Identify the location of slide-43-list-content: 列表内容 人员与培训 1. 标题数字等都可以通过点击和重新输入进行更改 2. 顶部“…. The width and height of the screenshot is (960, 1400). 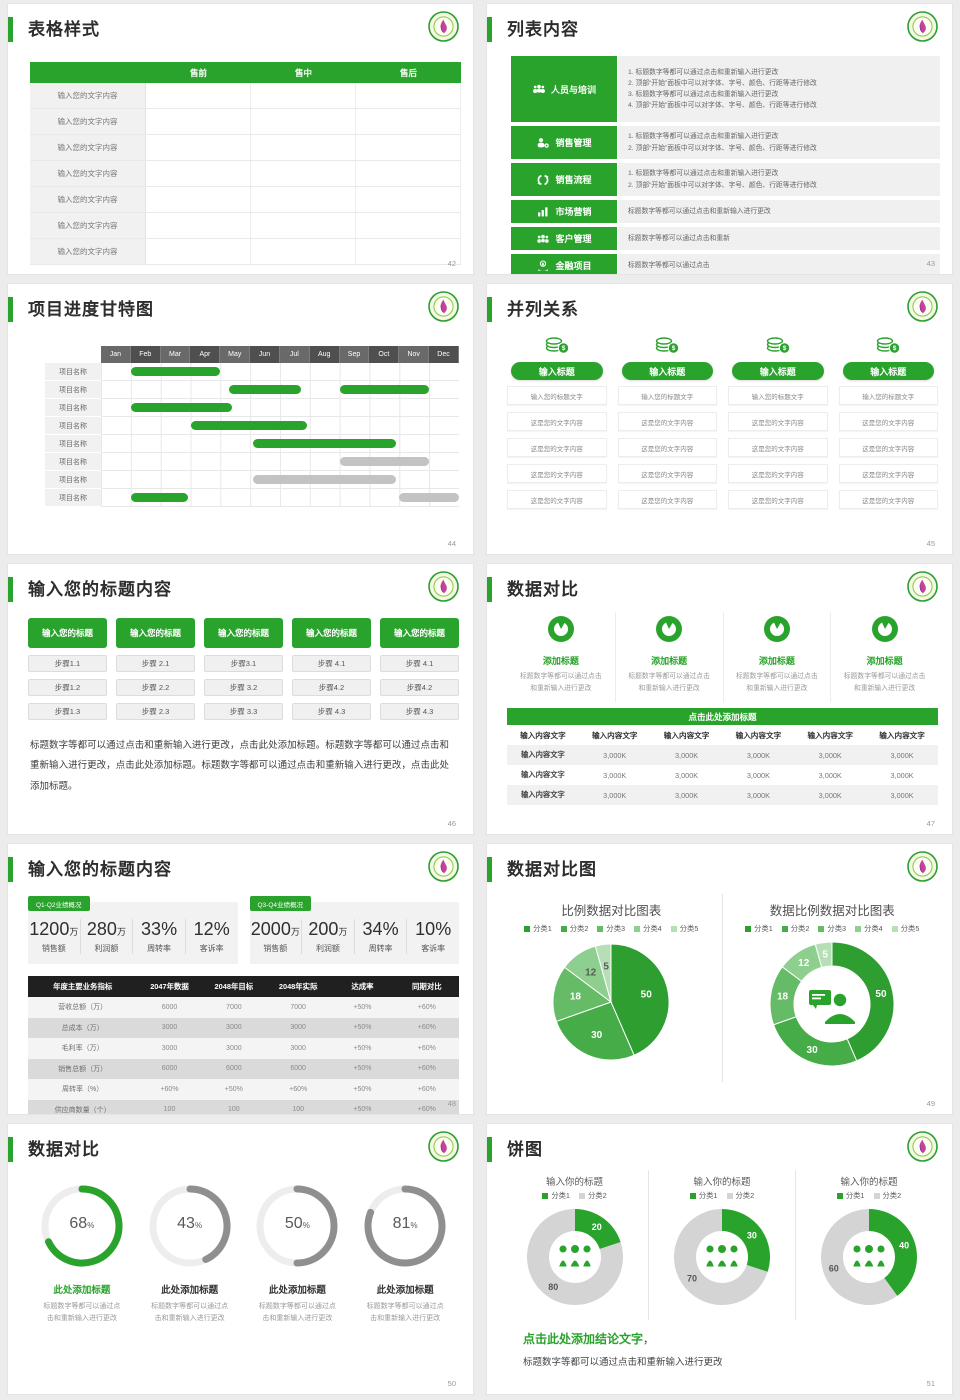
(719, 139).